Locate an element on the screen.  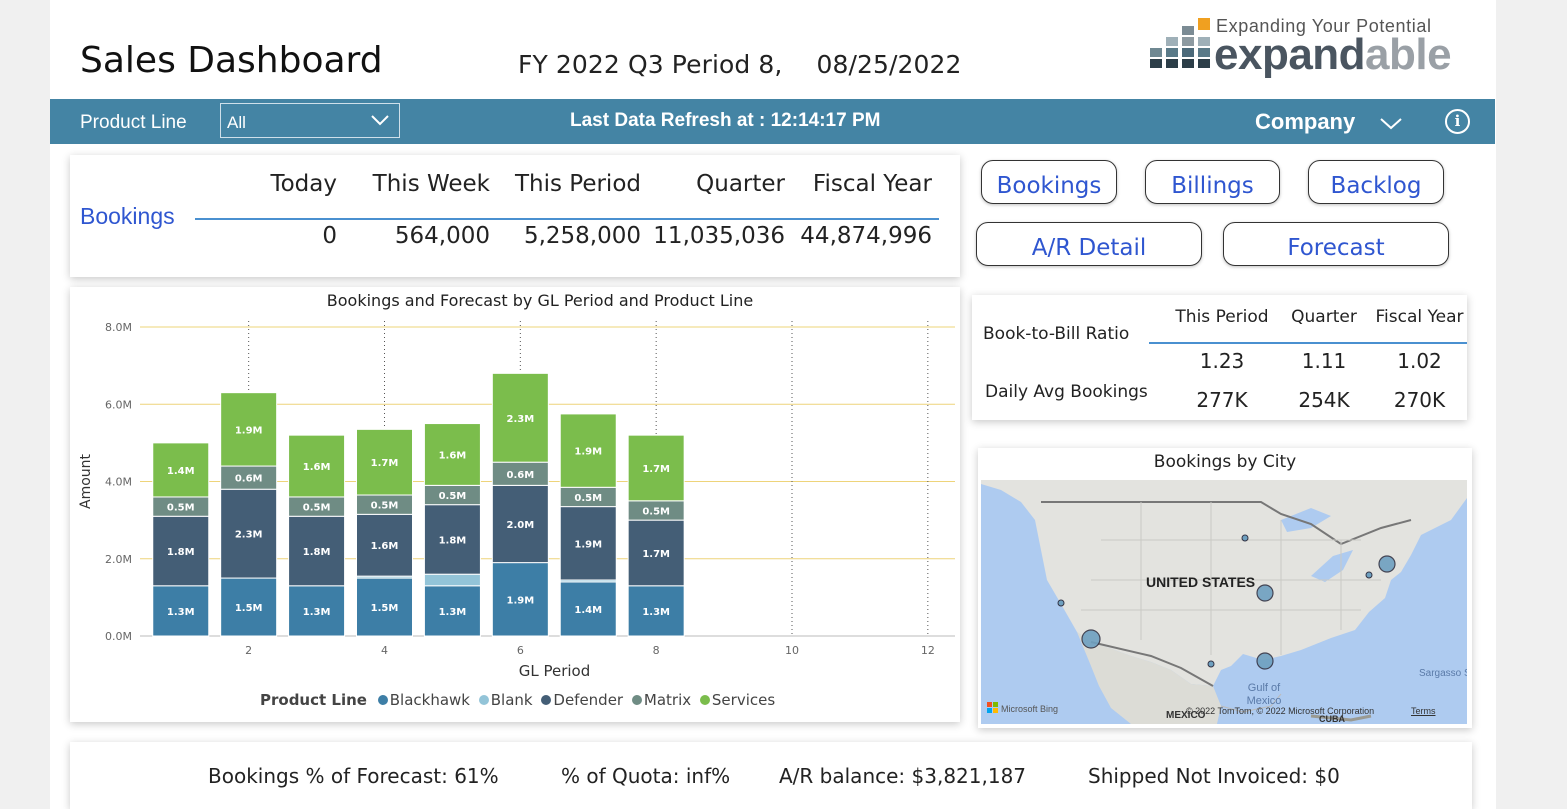
y-tick-label: 0.0M is located at coordinates (118, 636).